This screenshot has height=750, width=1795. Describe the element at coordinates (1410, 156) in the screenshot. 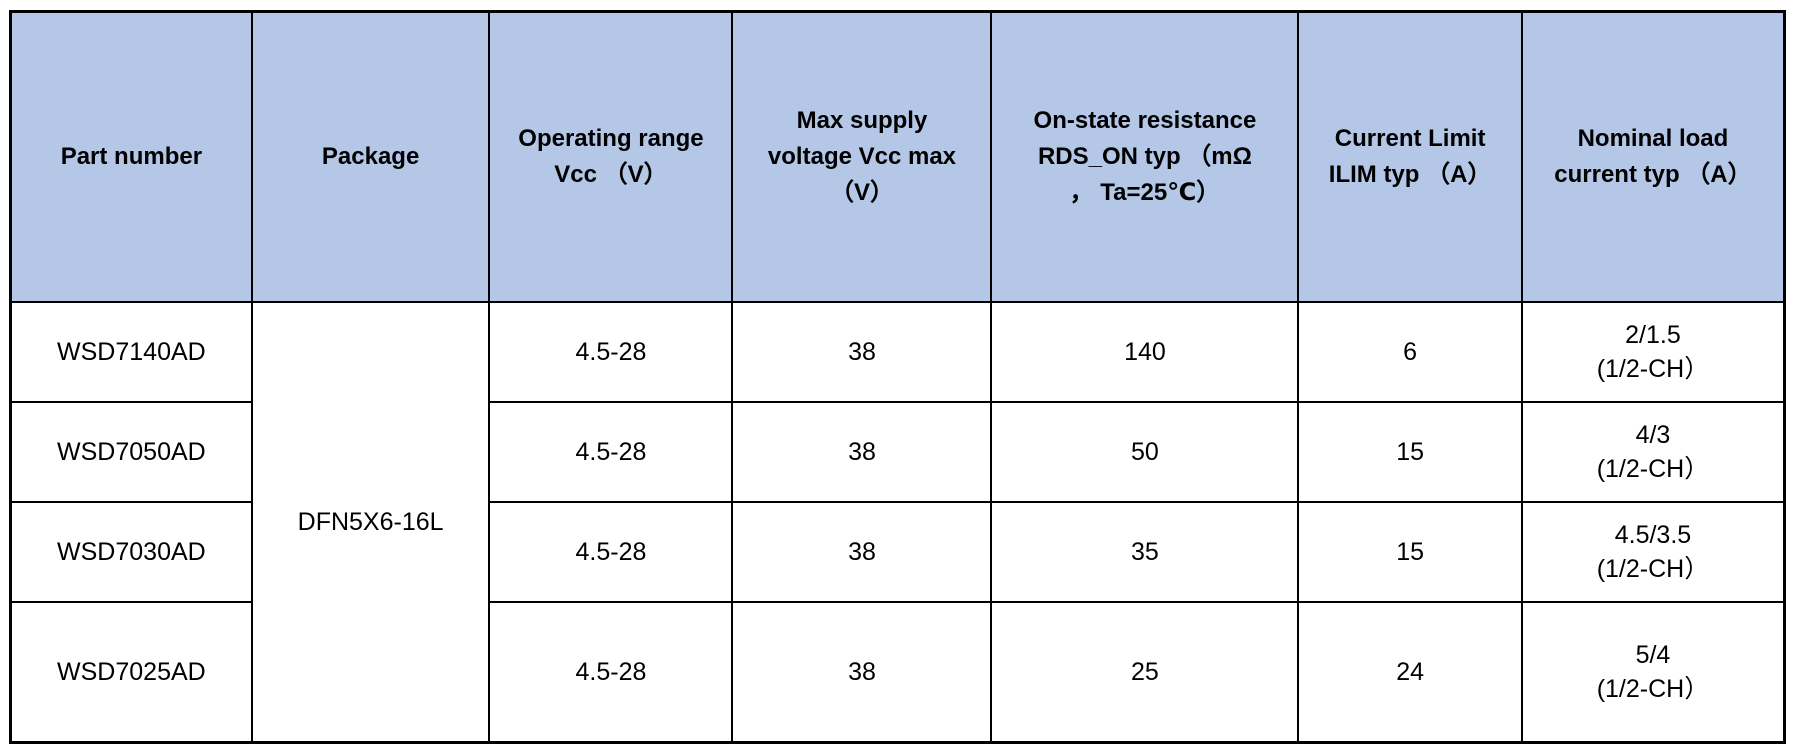

I see `header-cell-current-limit: Current Limit ILIM typ （A）` at that location.